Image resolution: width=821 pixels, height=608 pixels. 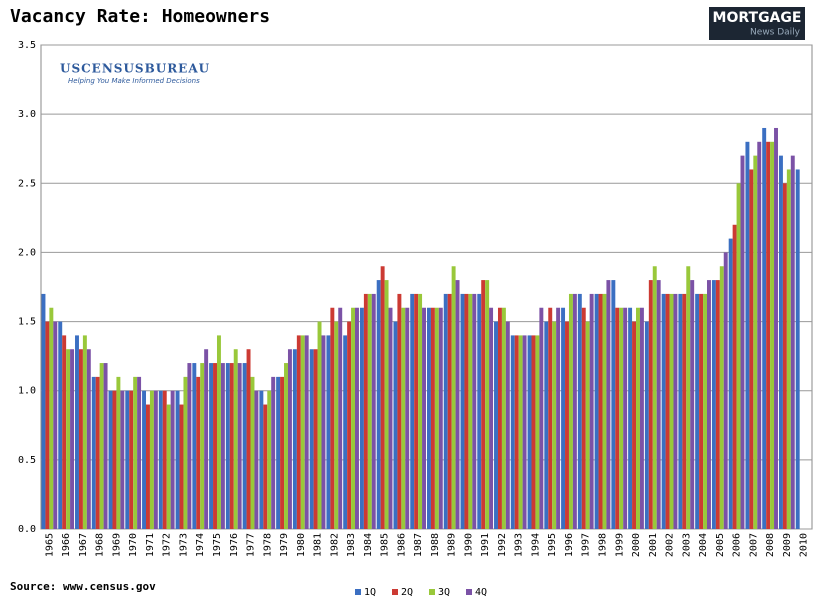 I want to click on x-tick-label: 1984, so click(x=368, y=545).